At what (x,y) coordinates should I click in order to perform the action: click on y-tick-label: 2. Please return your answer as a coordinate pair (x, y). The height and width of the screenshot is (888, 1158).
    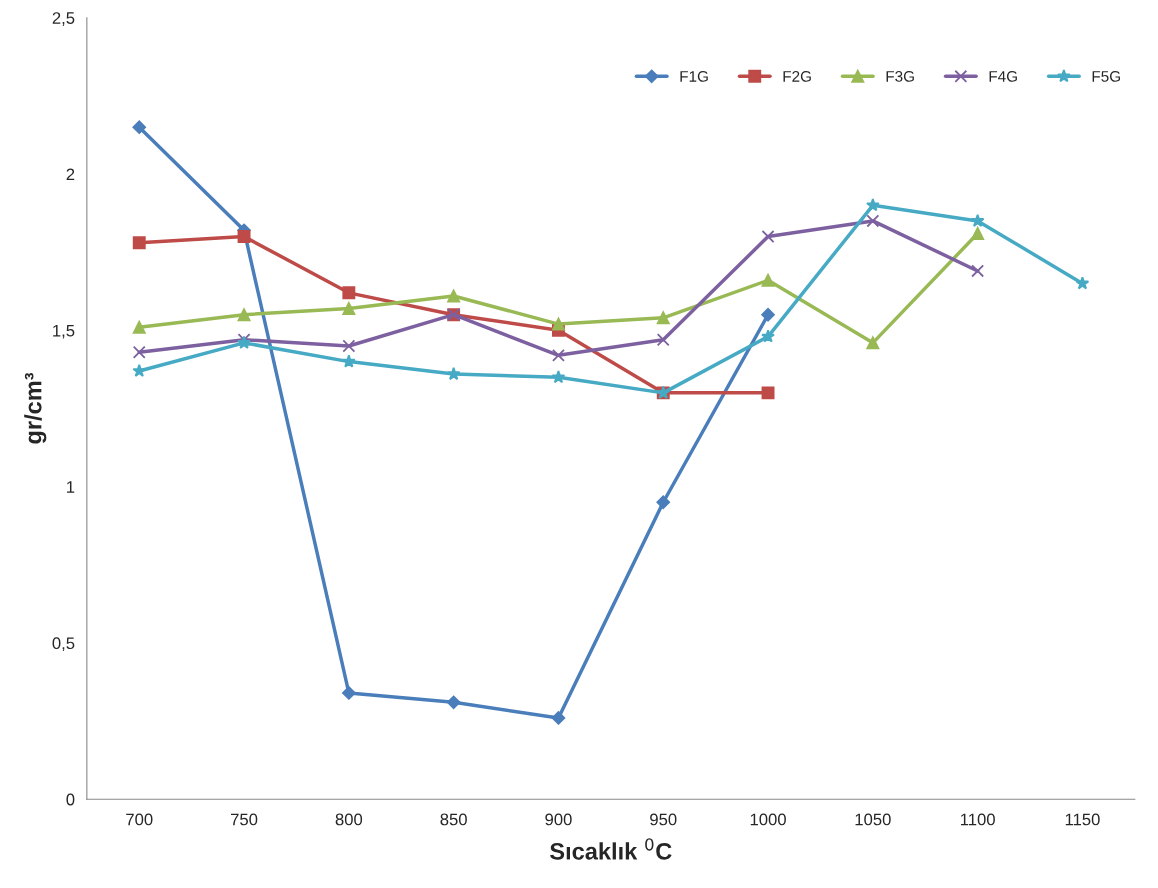
    Looking at the image, I should click on (70, 174).